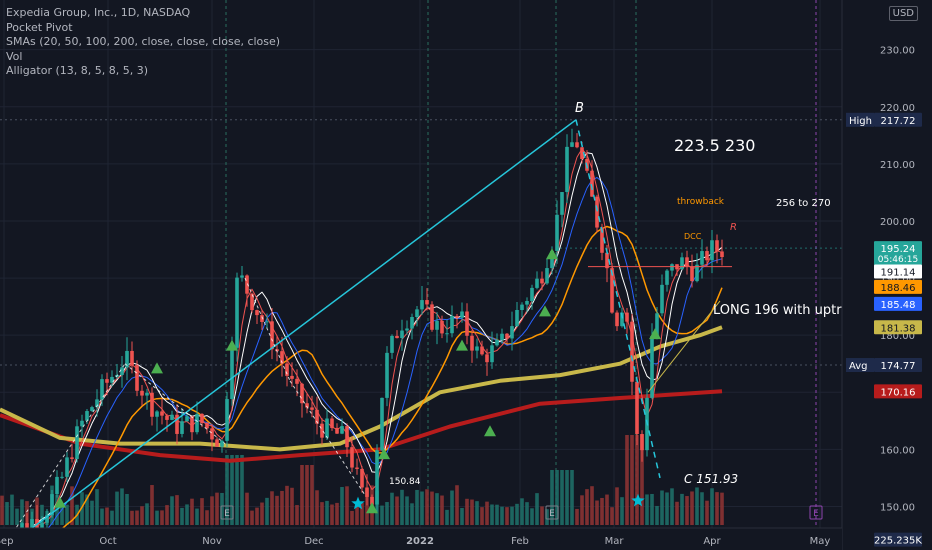 The width and height of the screenshot is (932, 550). What do you see at coordinates (63, 456) in the screenshot?
I see `swing-line` at bounding box center [63, 456].